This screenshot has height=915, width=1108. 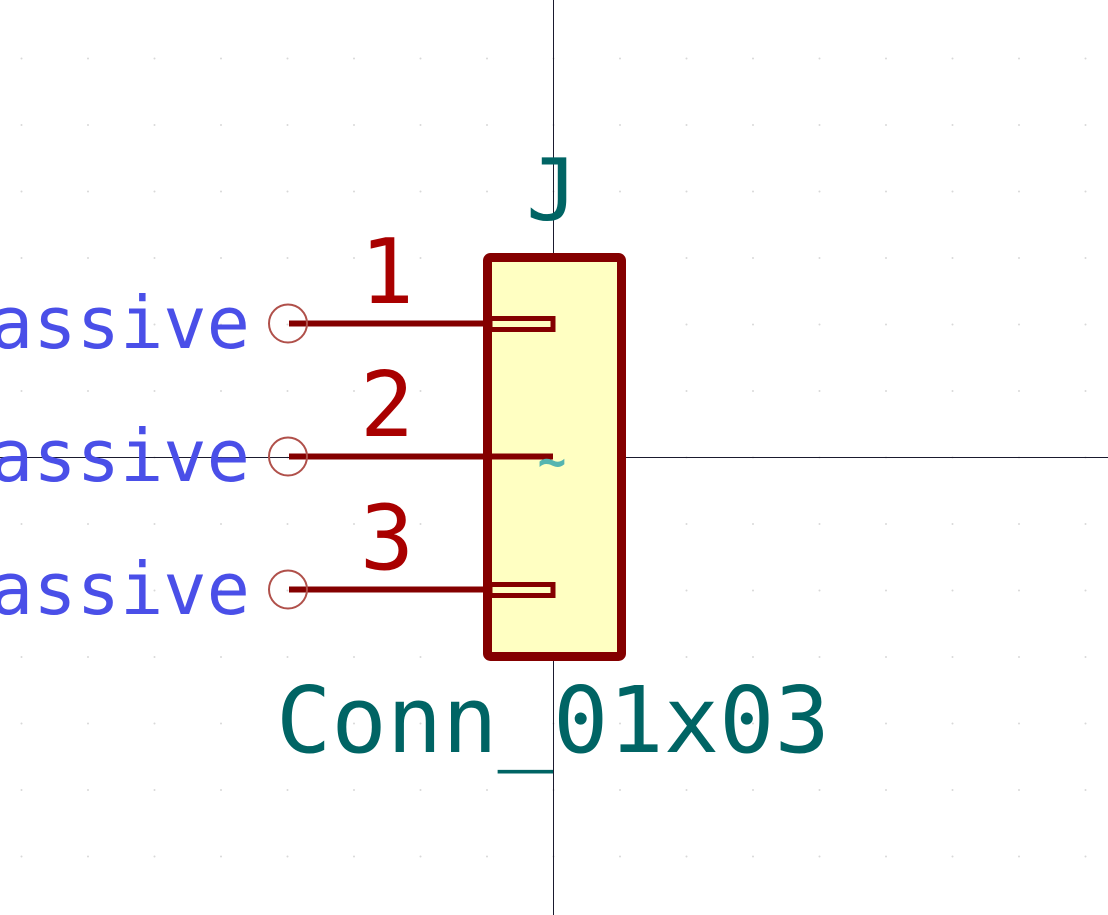 What do you see at coordinates (125, 456) in the screenshot?
I see `pin-2-type-label: Passive` at bounding box center [125, 456].